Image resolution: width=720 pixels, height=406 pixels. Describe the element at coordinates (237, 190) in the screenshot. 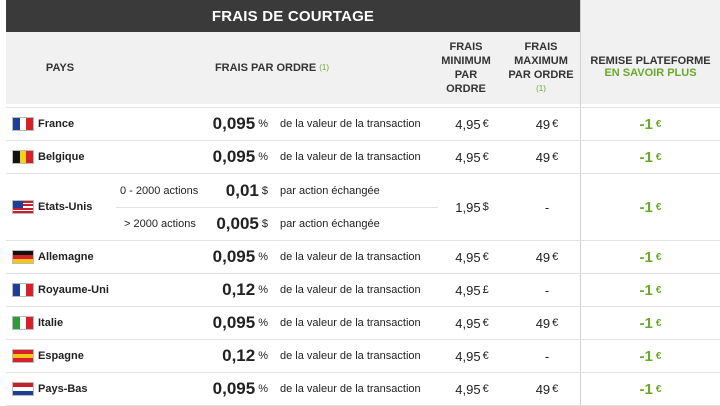

I see `fee-value: 0,01 $` at that location.